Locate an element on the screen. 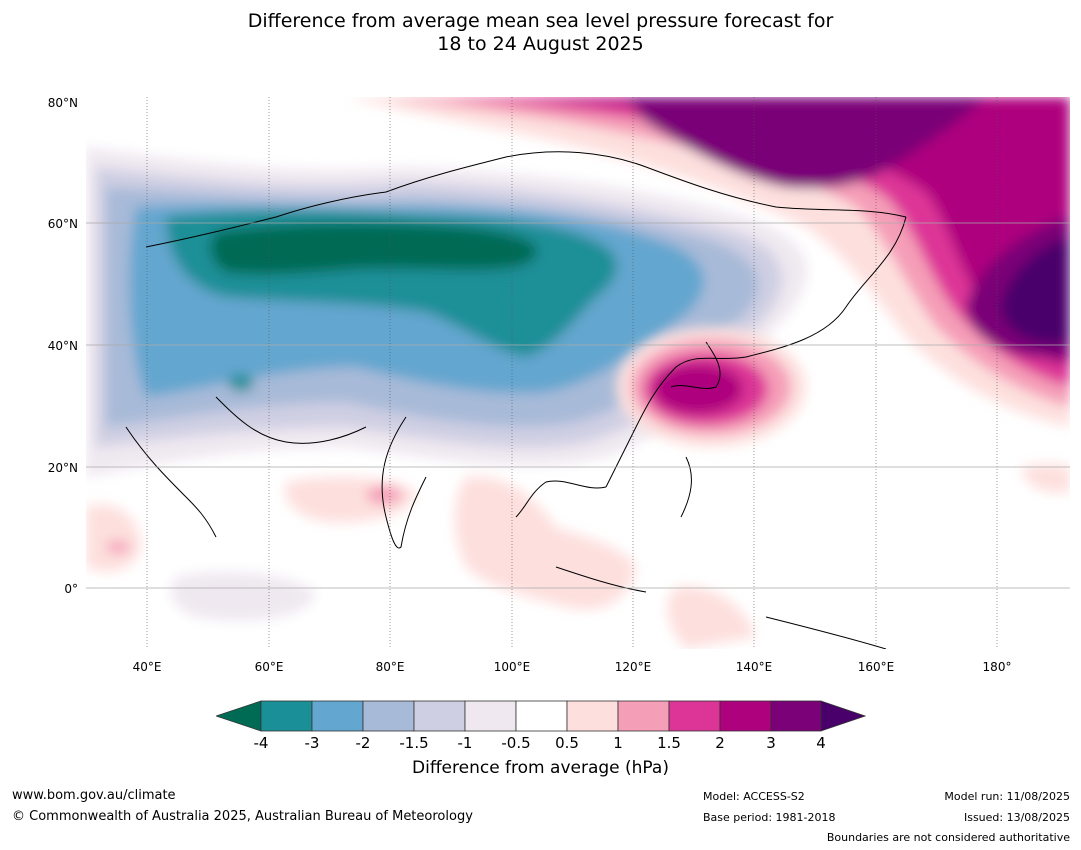 The image size is (1081, 850). lat-label-40n: 40°N is located at coordinates (62, 346).